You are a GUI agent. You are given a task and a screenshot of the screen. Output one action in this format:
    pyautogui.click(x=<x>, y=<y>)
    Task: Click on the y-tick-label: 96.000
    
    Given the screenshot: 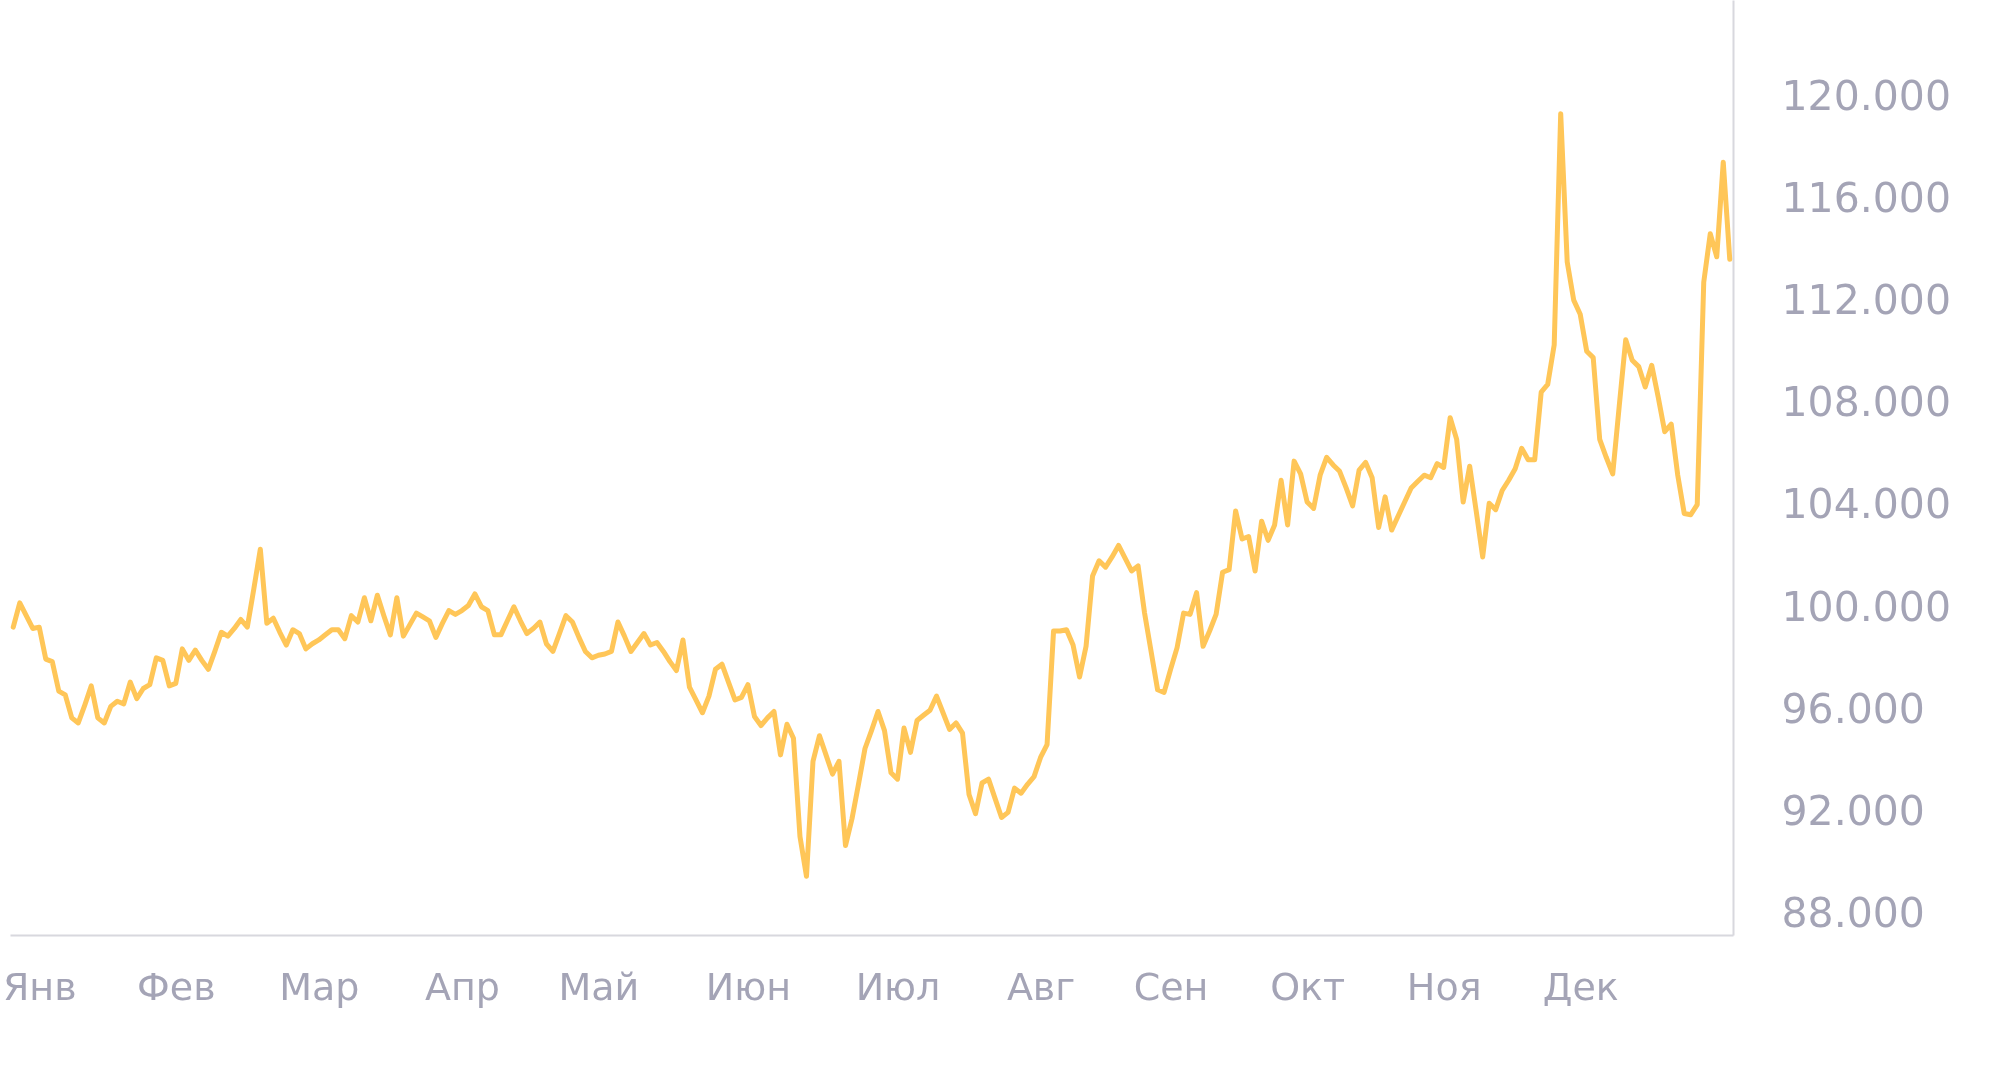 What is the action you would take?
    pyautogui.click(x=1853, y=708)
    